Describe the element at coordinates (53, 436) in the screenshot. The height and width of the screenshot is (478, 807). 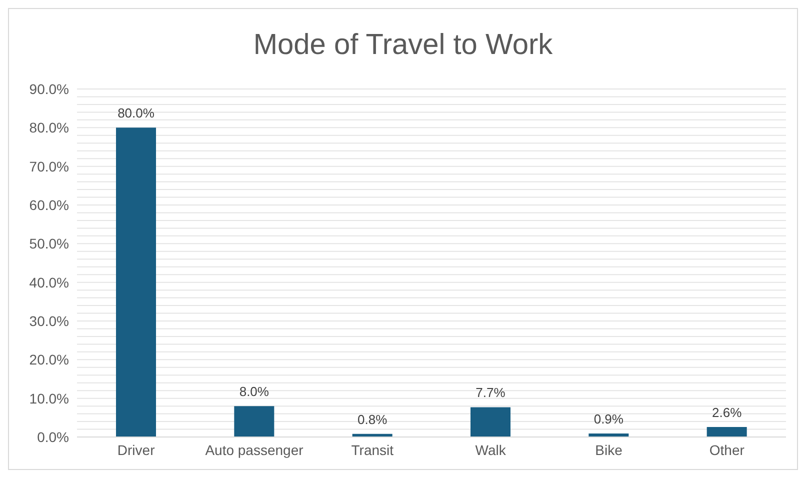
I see `y-tick-label: 0.0%` at that location.